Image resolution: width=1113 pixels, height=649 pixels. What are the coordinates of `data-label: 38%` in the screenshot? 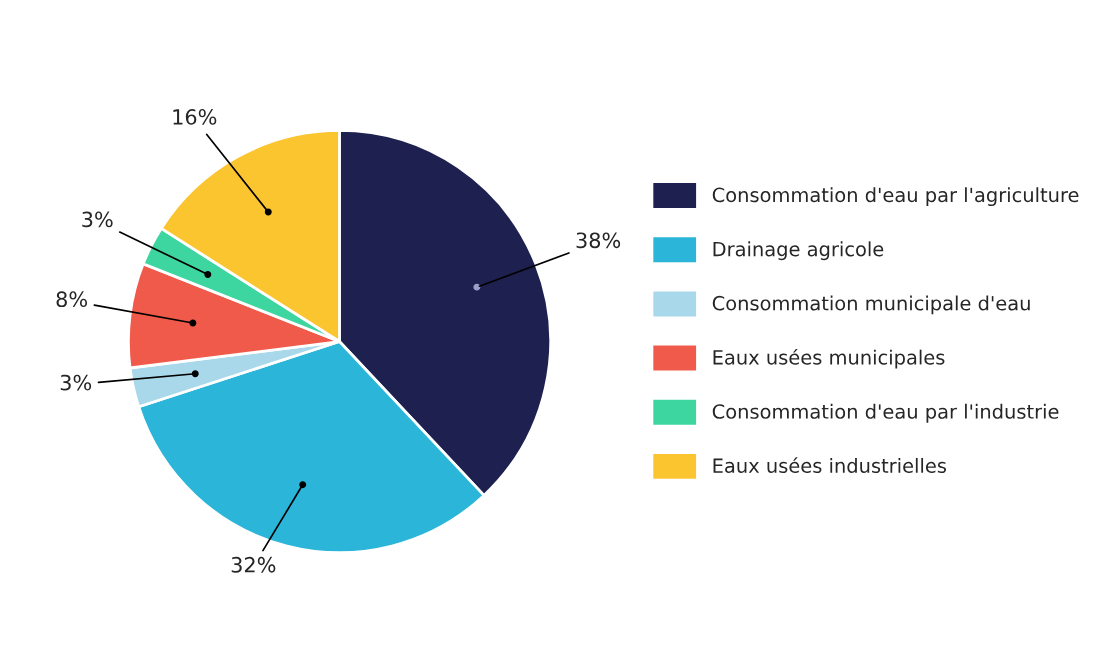 It's located at (598, 240).